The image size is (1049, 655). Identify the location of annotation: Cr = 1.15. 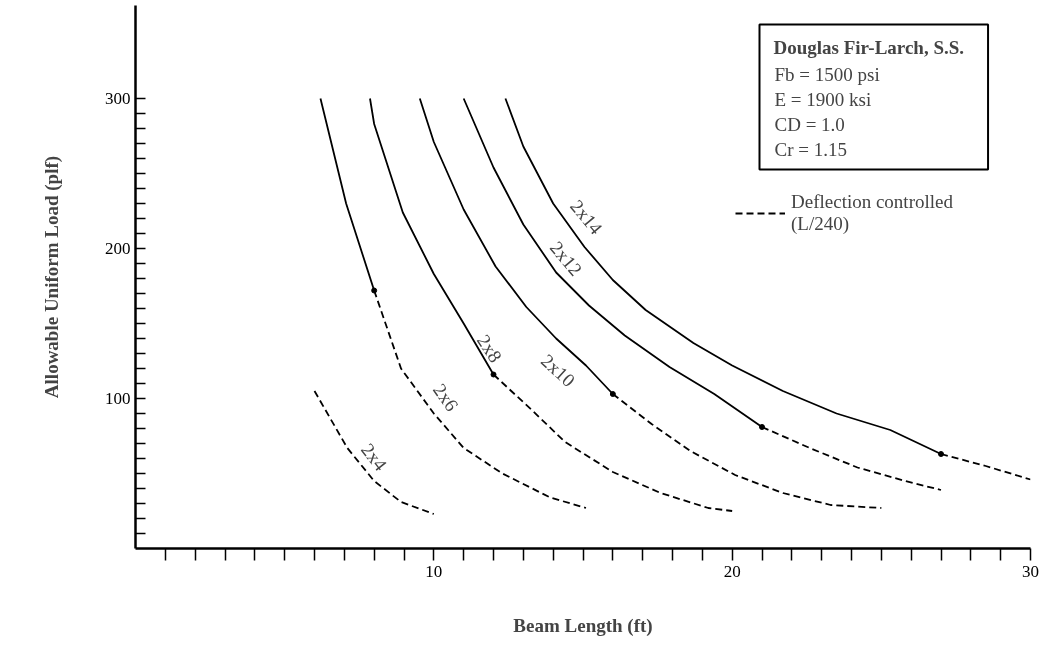
(810, 149).